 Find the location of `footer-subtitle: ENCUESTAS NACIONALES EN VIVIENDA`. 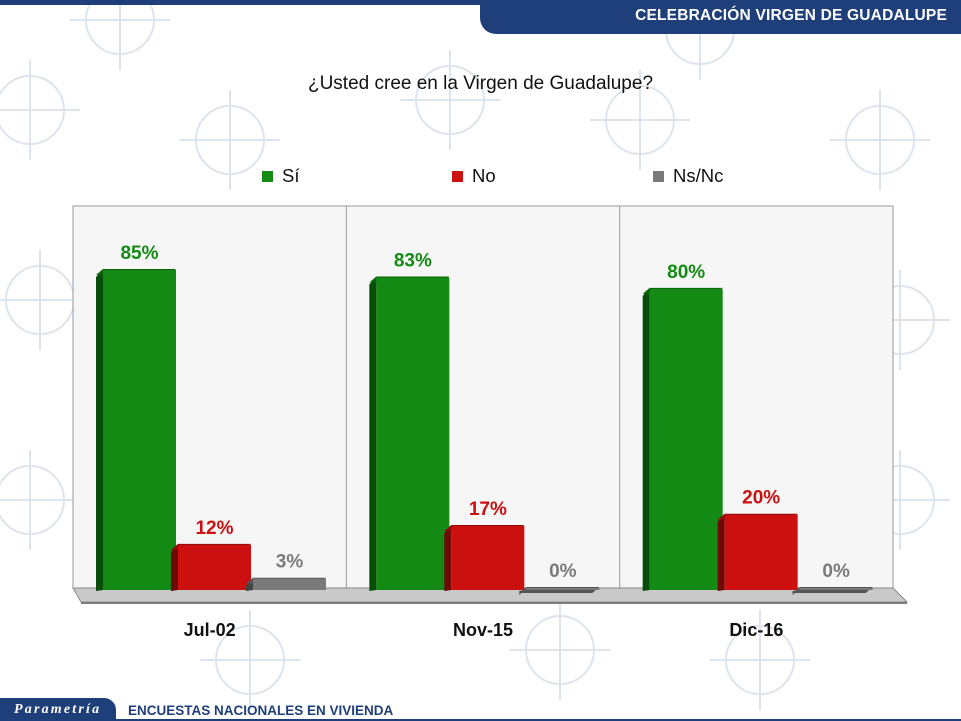

footer-subtitle: ENCUESTAS NACIONALES EN VIVIENDA is located at coordinates (261, 710).